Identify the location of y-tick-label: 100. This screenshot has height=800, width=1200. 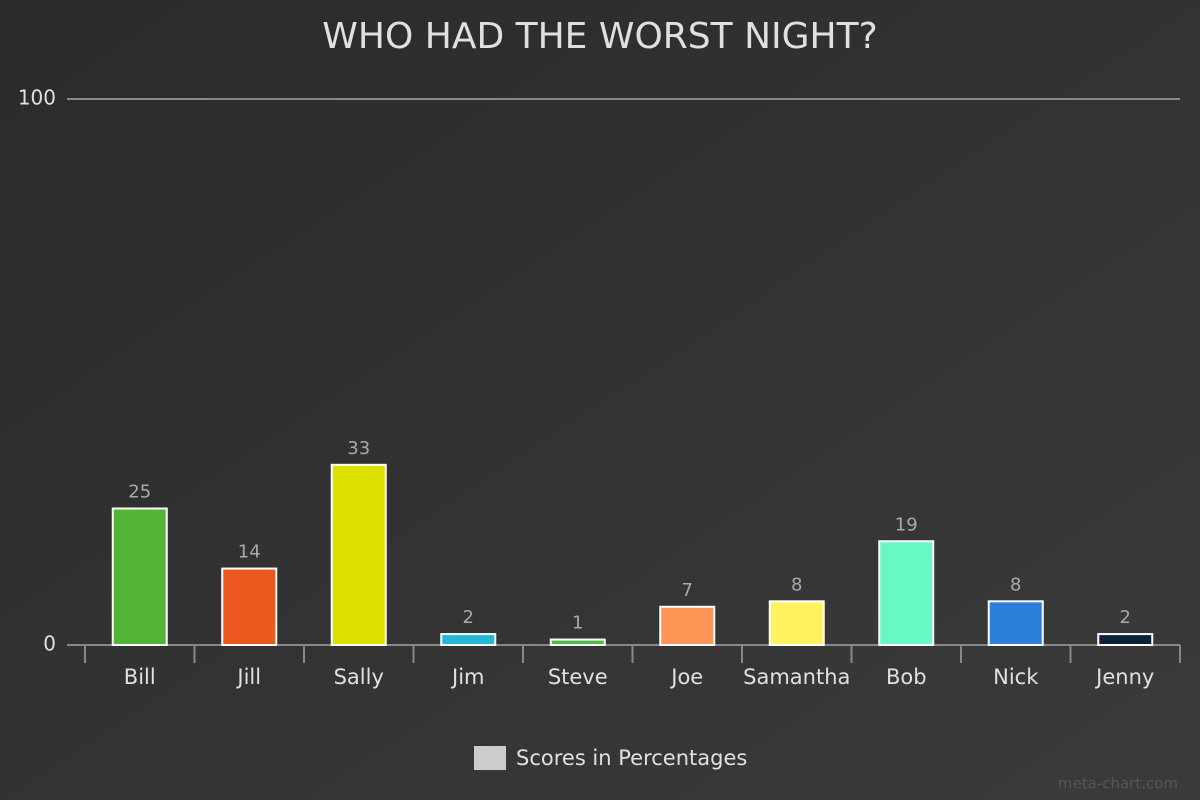
(37, 98).